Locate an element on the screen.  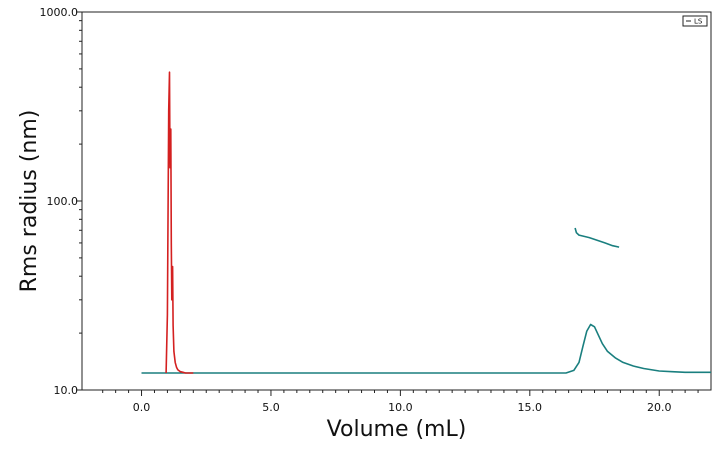
legend: LS is located at coordinates (695, 21).